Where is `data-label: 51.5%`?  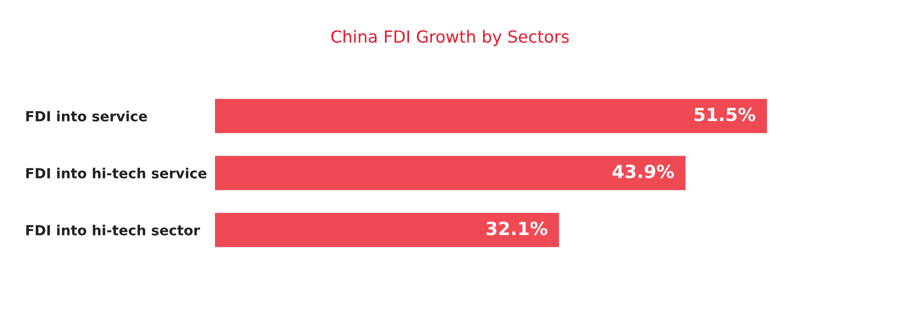 data-label: 51.5% is located at coordinates (725, 115).